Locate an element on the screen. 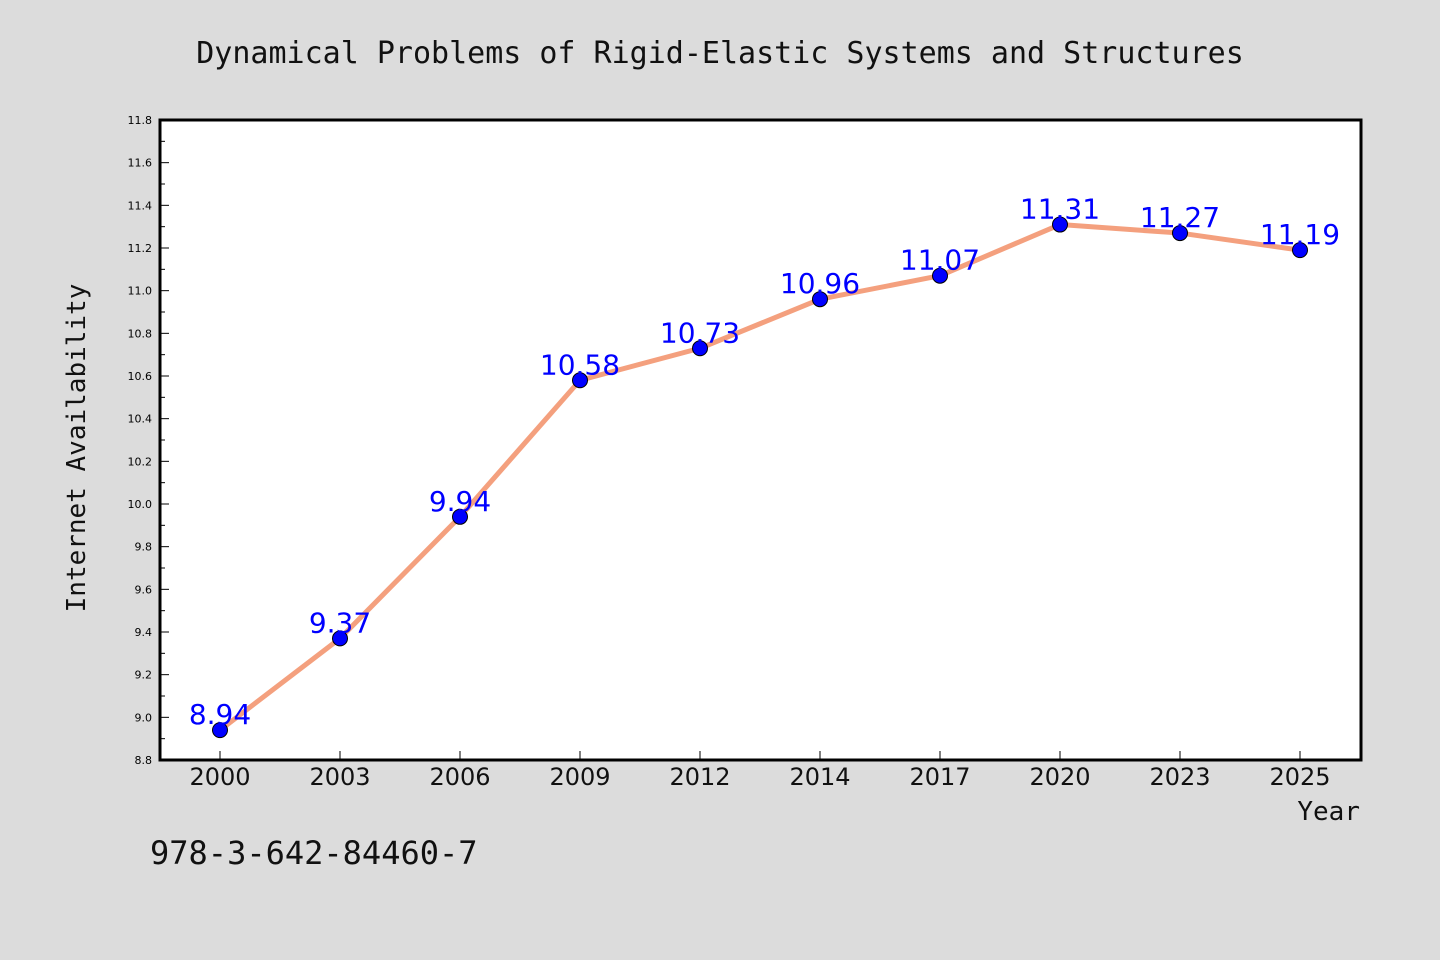 This screenshot has height=960, width=1440. x-tick-label: 2014 is located at coordinates (819, 777).